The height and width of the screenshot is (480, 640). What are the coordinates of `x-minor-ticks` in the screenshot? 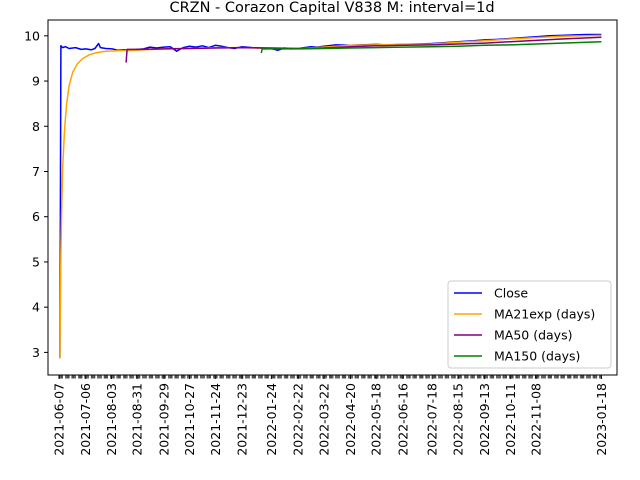 It's located at (330, 377).